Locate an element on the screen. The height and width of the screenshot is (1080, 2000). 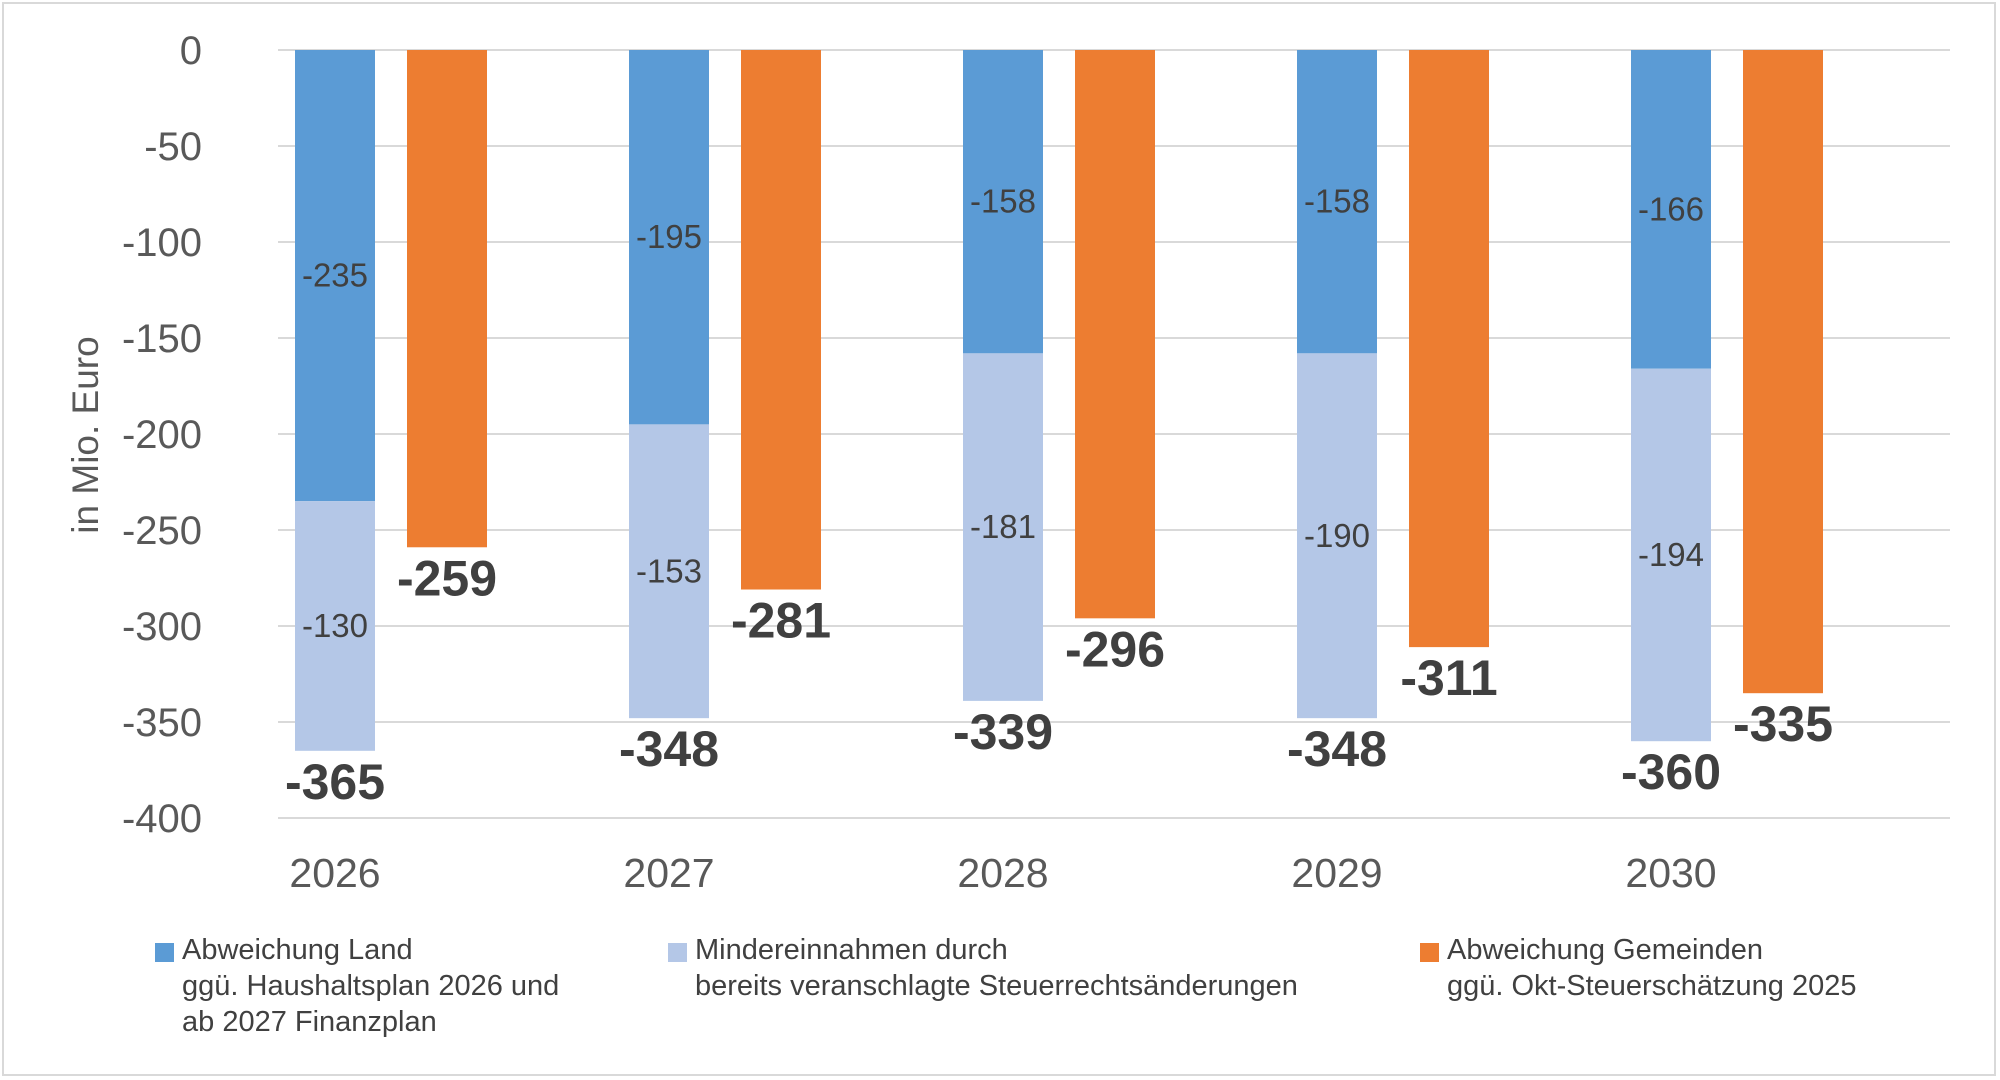
y-tick-label: -250 is located at coordinates (162, 531).